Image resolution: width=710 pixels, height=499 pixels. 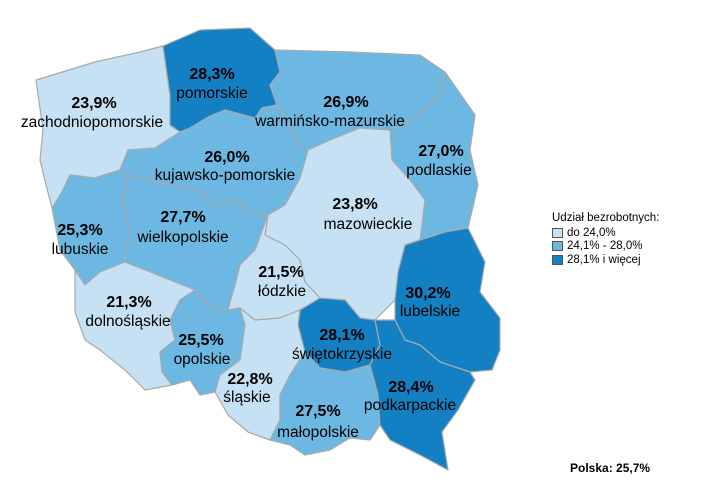 I want to click on value-opolskie: 25,5%, so click(x=200, y=340).